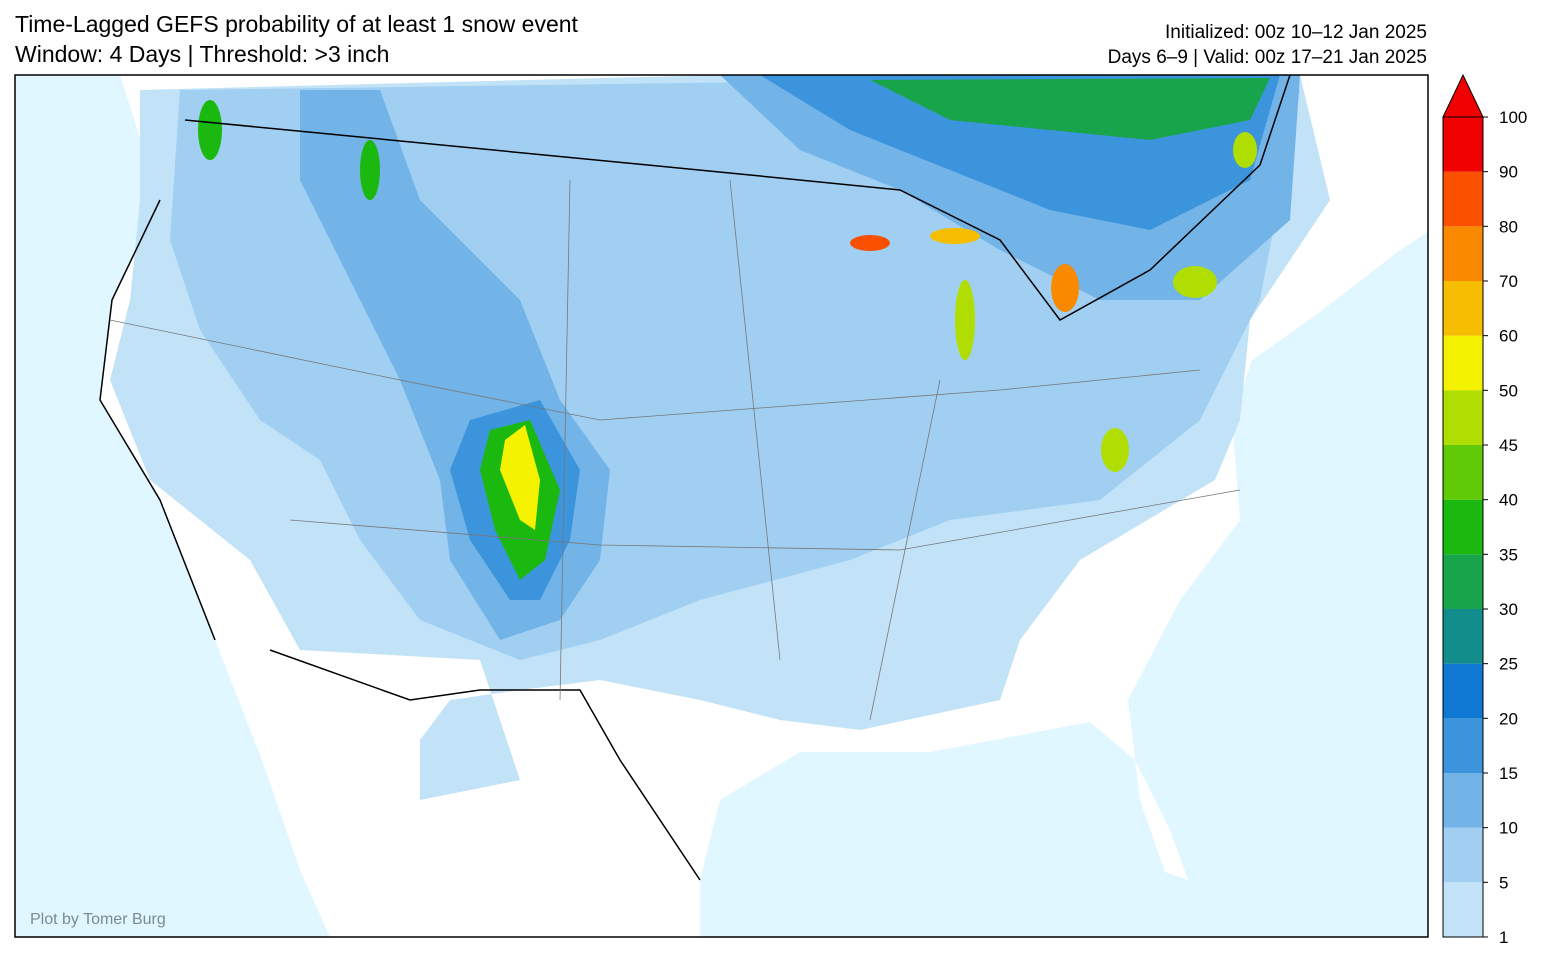 Image resolution: width=1550 pixels, height=968 pixels. I want to click on colorbar-tick-label: 20, so click(1508, 718).